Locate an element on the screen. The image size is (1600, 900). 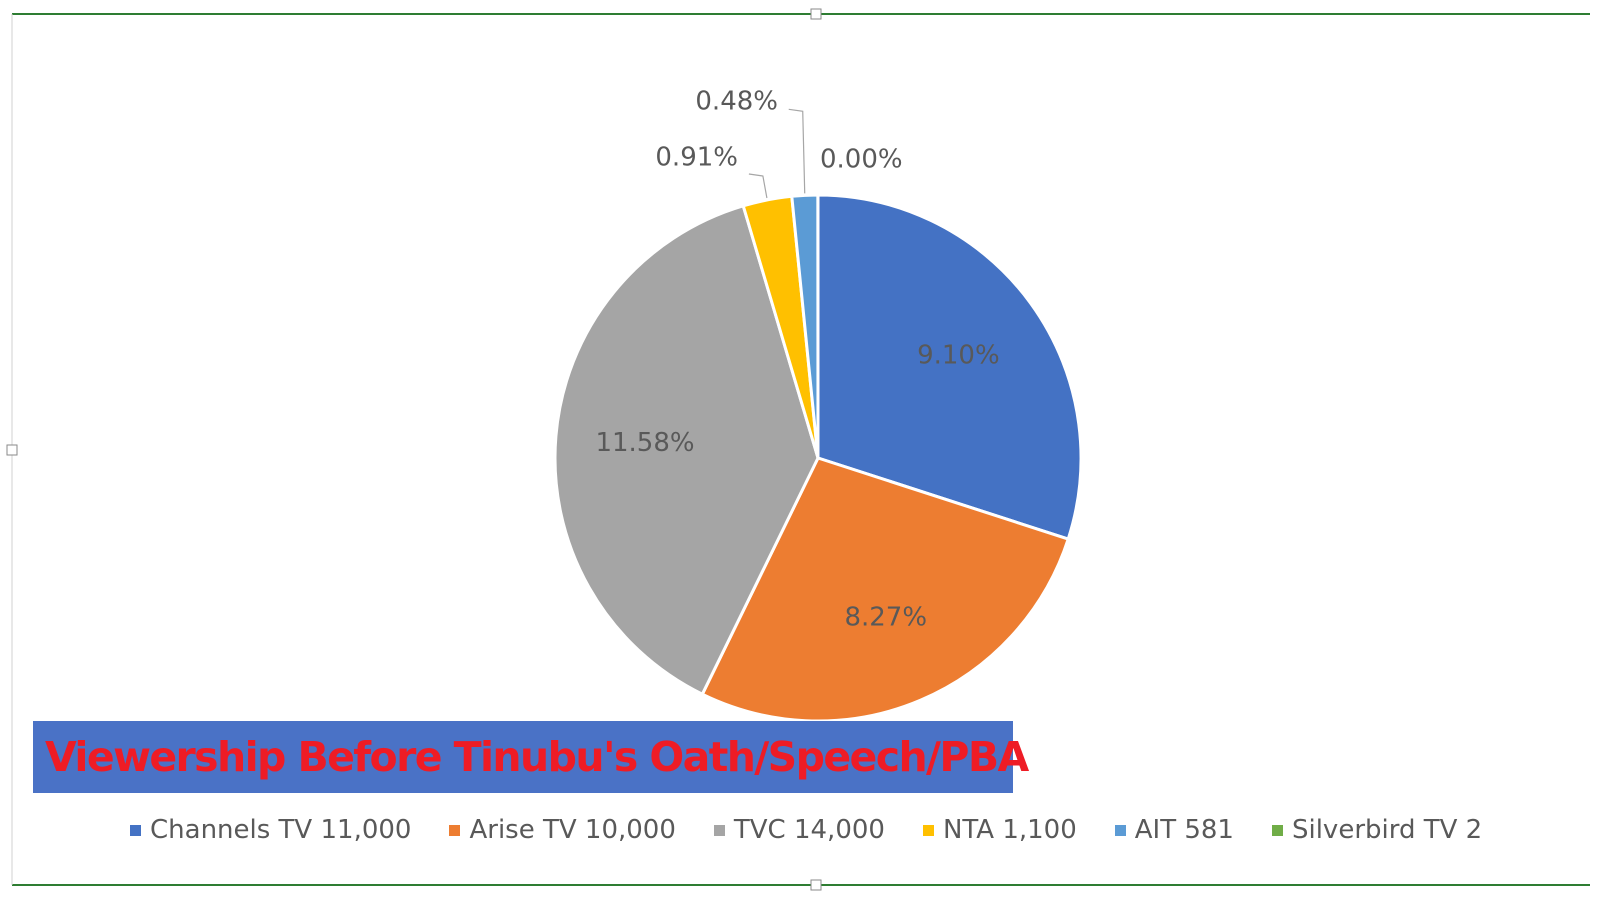
legend-label: Silverbird TV 2 is located at coordinates (1387, 830).